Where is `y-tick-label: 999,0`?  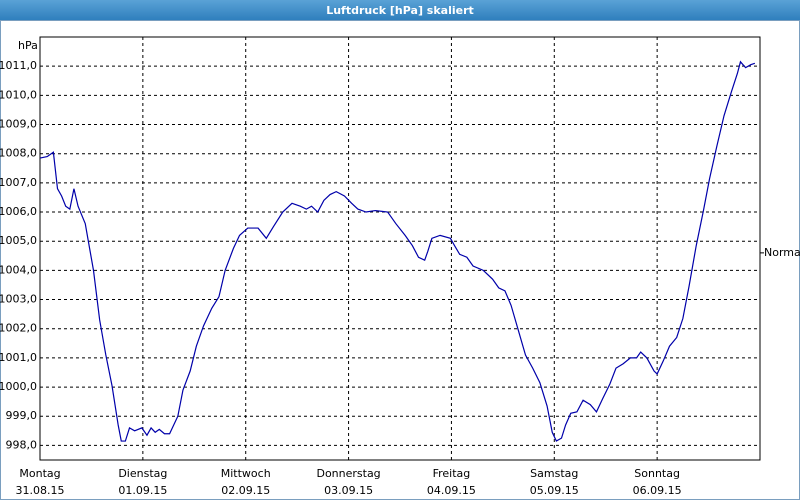
y-tick-label: 999,0 is located at coordinates (22, 415).